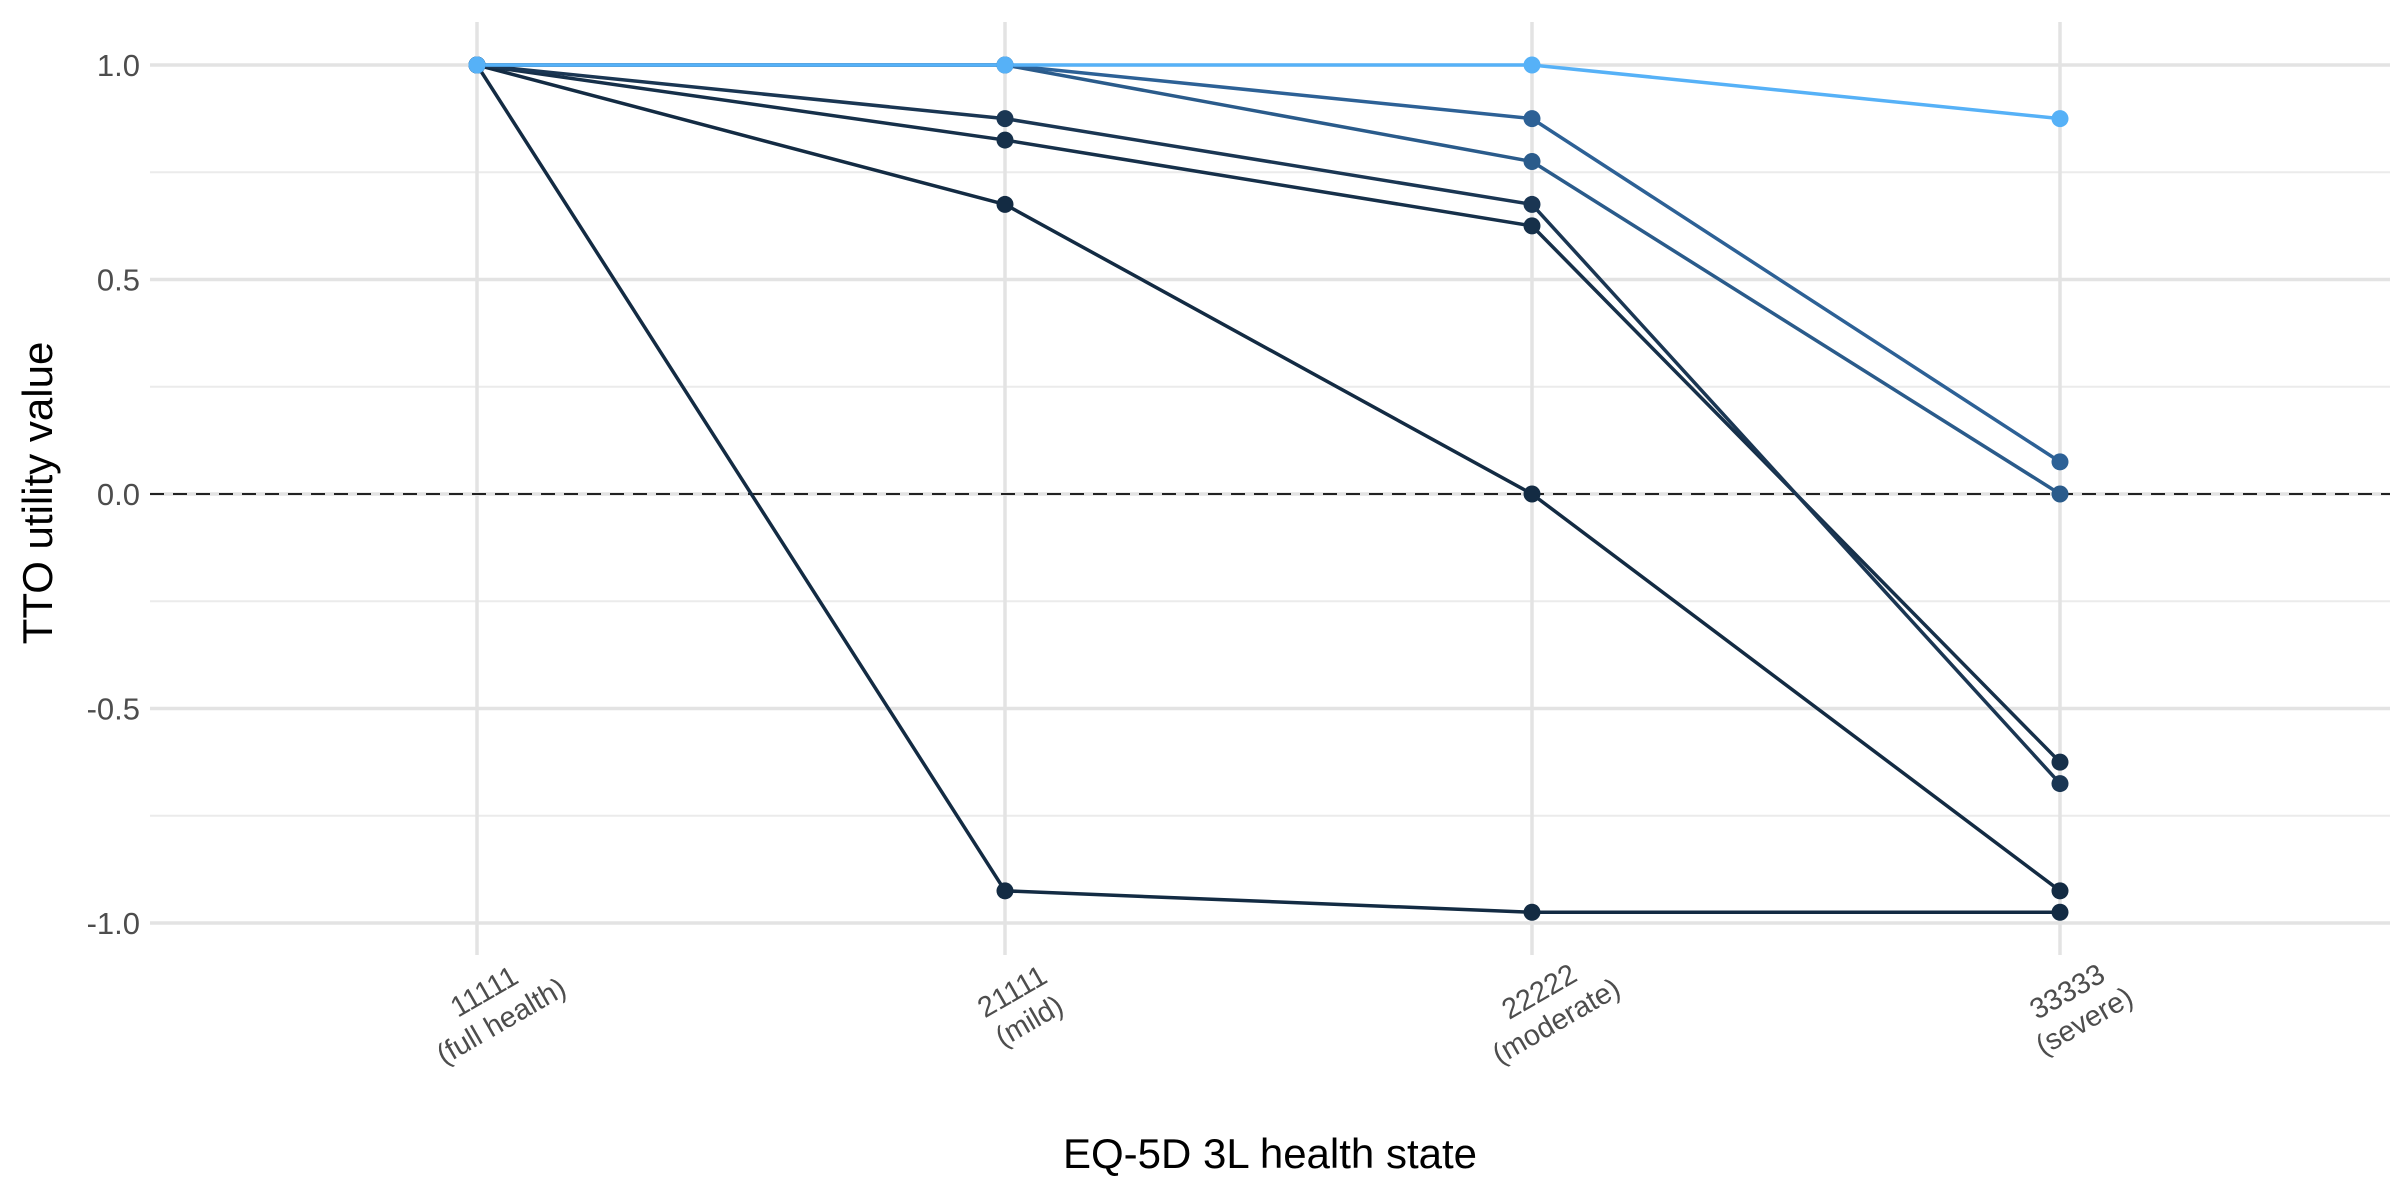 This screenshot has height=1200, width=2400. What do you see at coordinates (113, 923) in the screenshot?
I see `y-tick-label: -1.0` at bounding box center [113, 923].